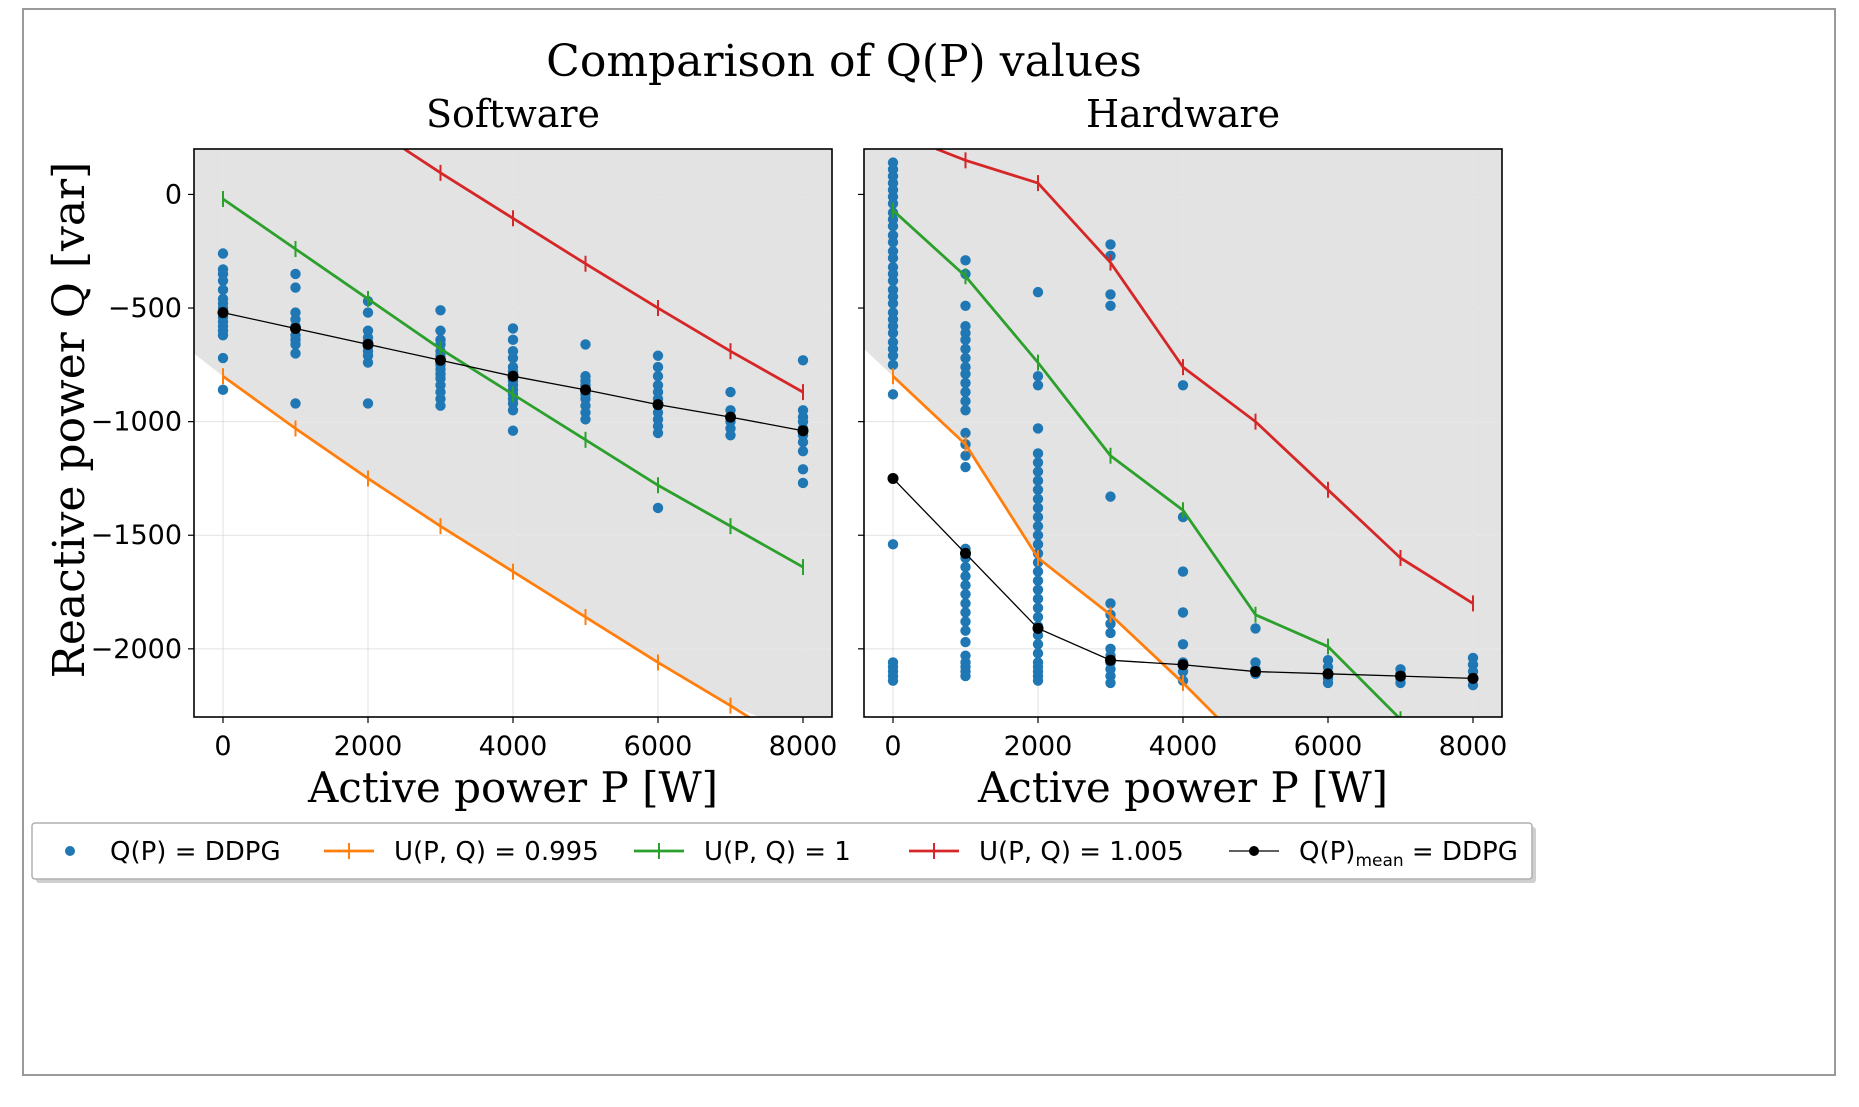 Image resolution: width=1859 pixels, height=1107 pixels. I want to click on legend-label: U(P, Q) = 1.005, so click(1081, 852).